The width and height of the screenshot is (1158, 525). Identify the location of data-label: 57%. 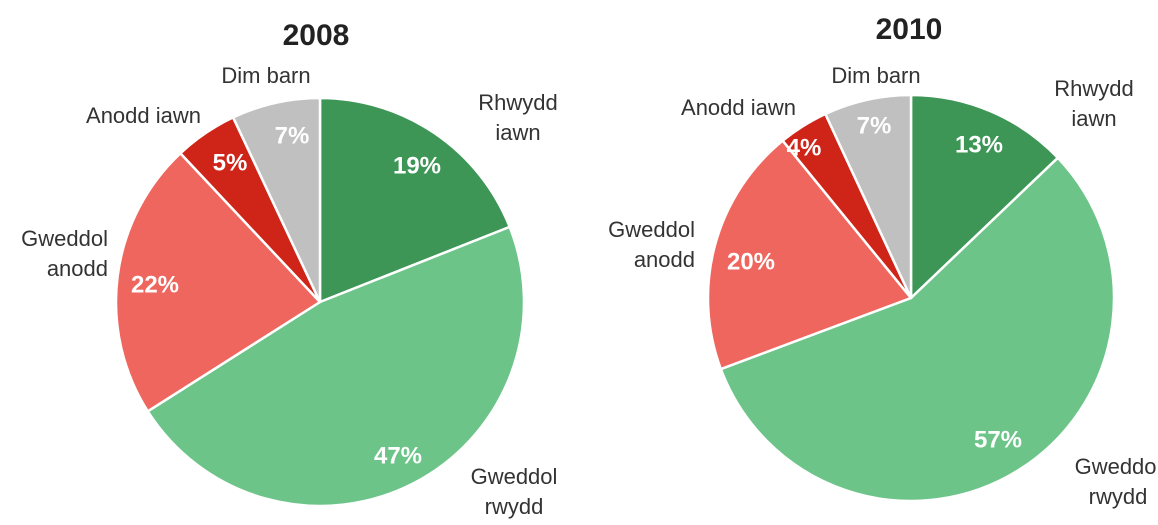
(998, 439).